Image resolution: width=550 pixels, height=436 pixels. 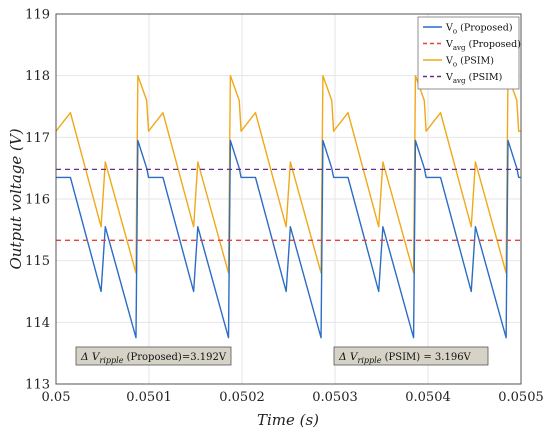 What do you see at coordinates (479, 29) in the screenshot?
I see `legend-label: Vo (Proposed)` at bounding box center [479, 29].